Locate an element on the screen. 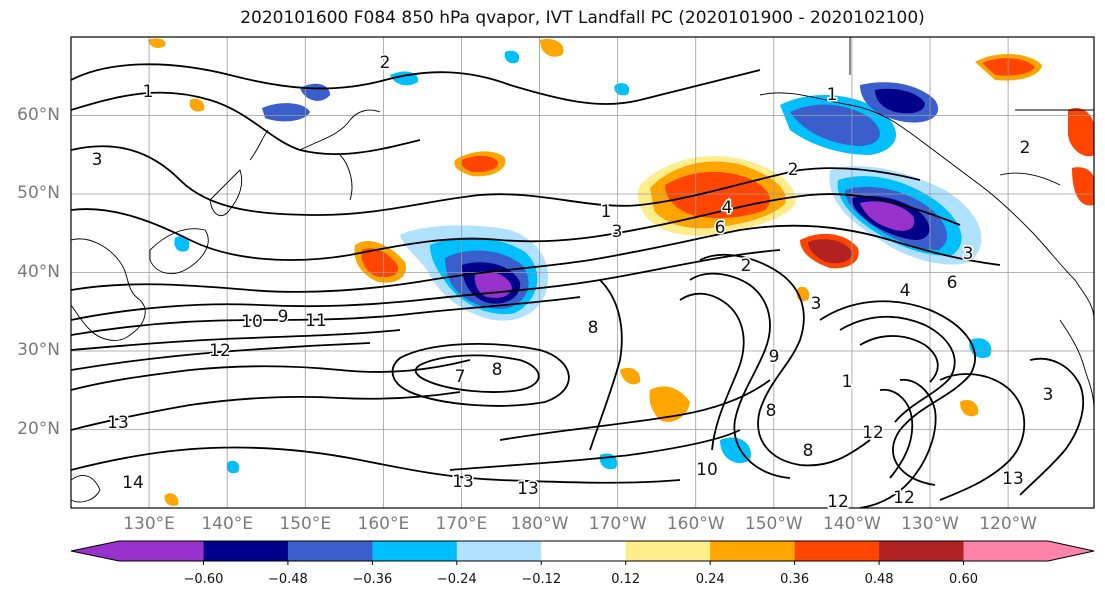 The height and width of the screenshot is (601, 1105). colorbar-outline is located at coordinates (582, 551).